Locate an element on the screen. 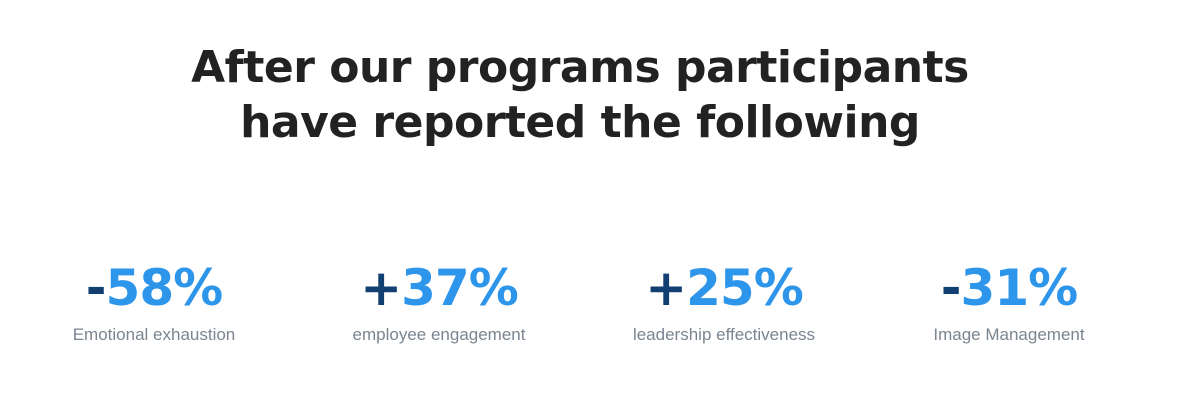  stat-emotional-exhaustion: -58% Emotional exhaustion is located at coordinates (154, 301).